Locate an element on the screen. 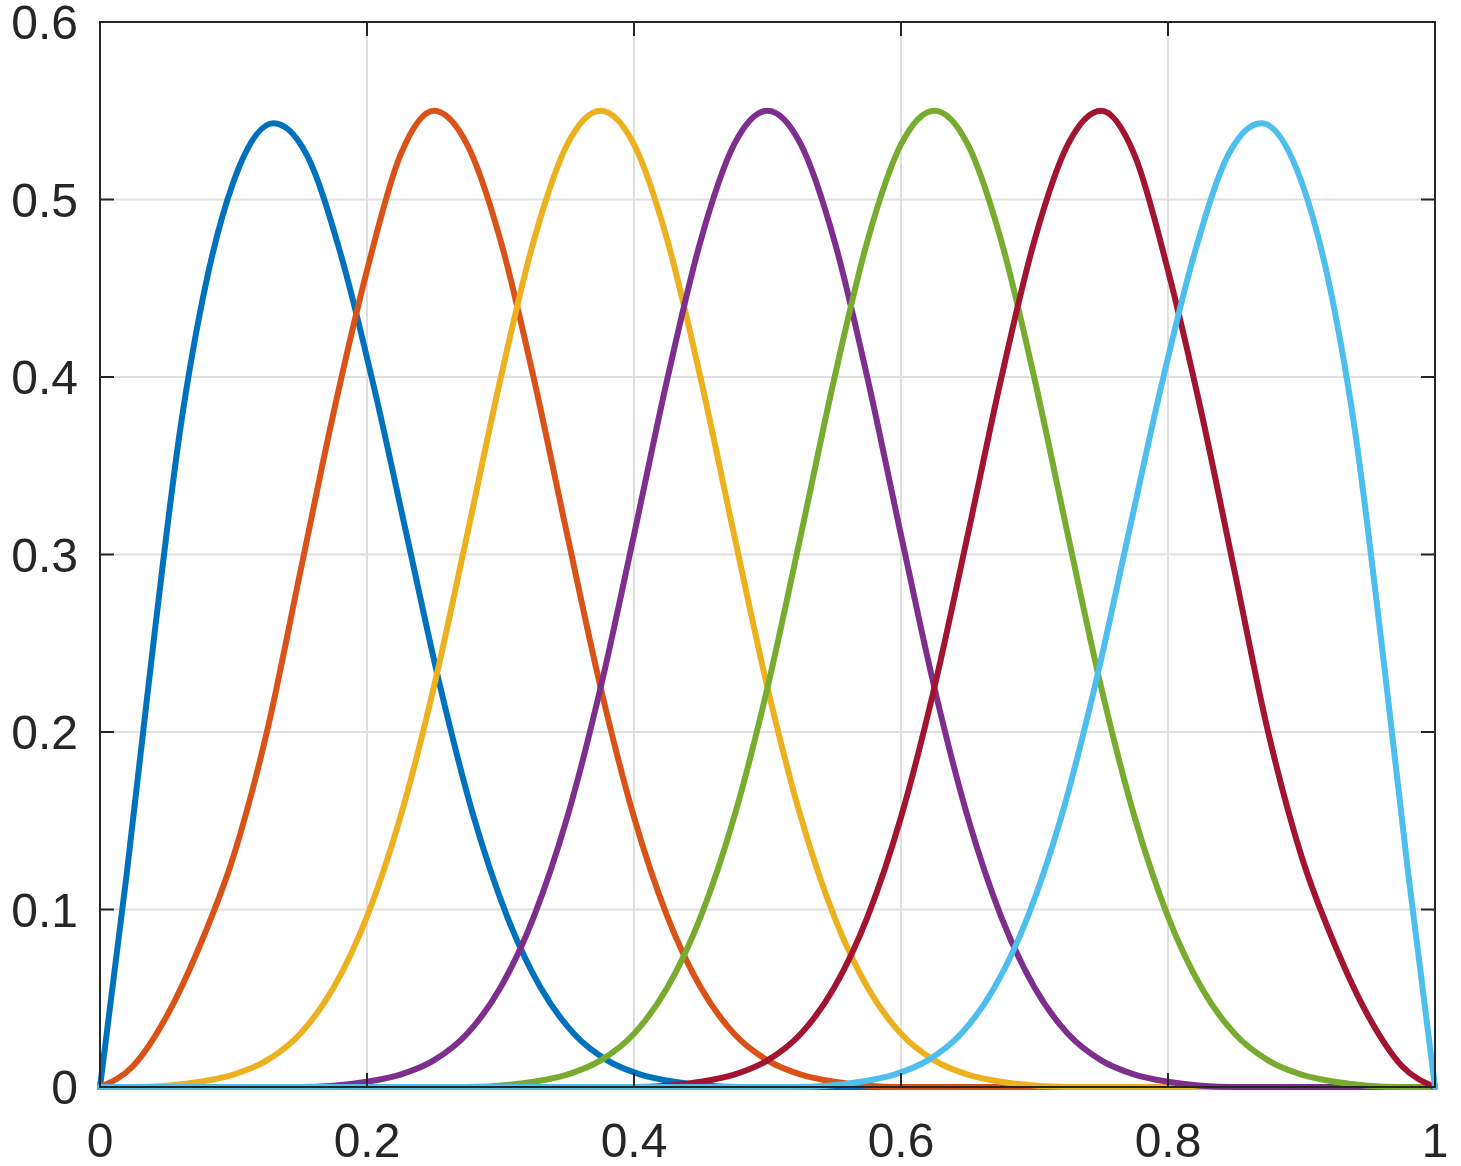 The image size is (1461, 1166). y-tick-label: 0.6 is located at coordinates (44, 24).